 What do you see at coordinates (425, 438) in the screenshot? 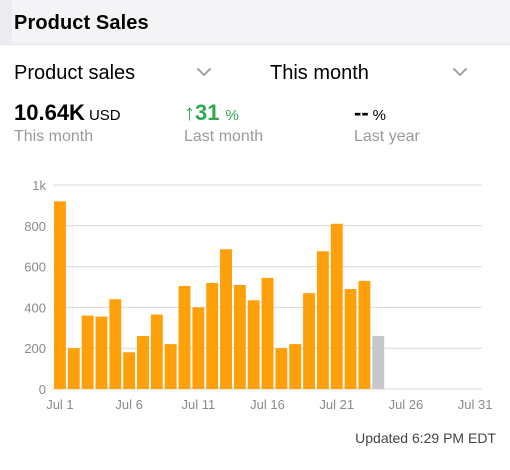
I see `updated-timestamp: Updated 6:29 PM EDT` at bounding box center [425, 438].